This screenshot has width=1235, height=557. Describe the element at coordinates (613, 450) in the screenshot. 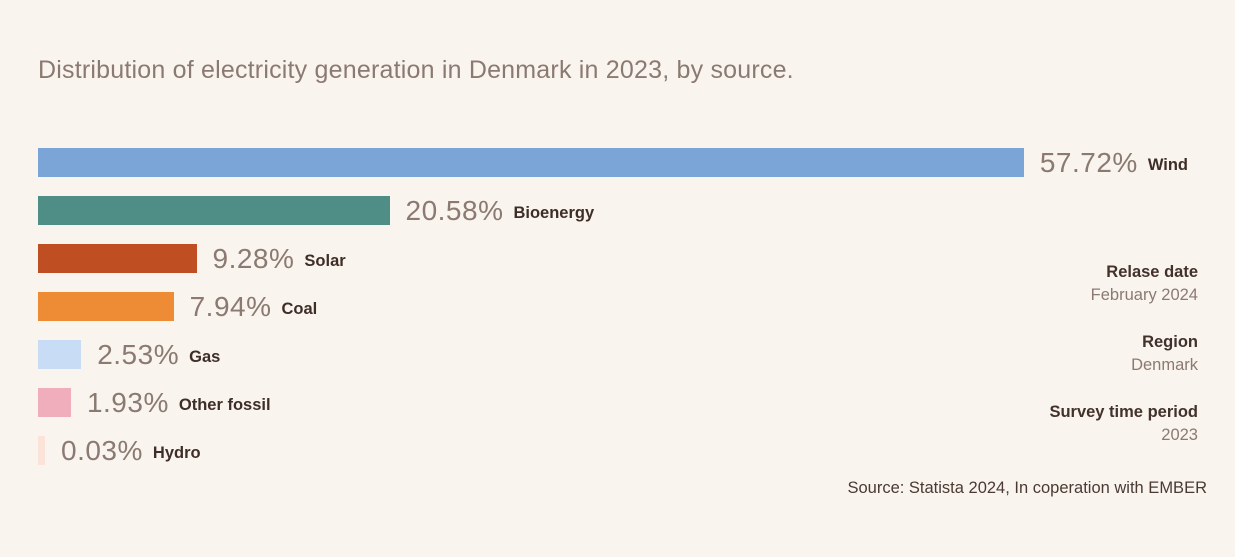

I see `bar-row: 0.03% Hydro` at that location.